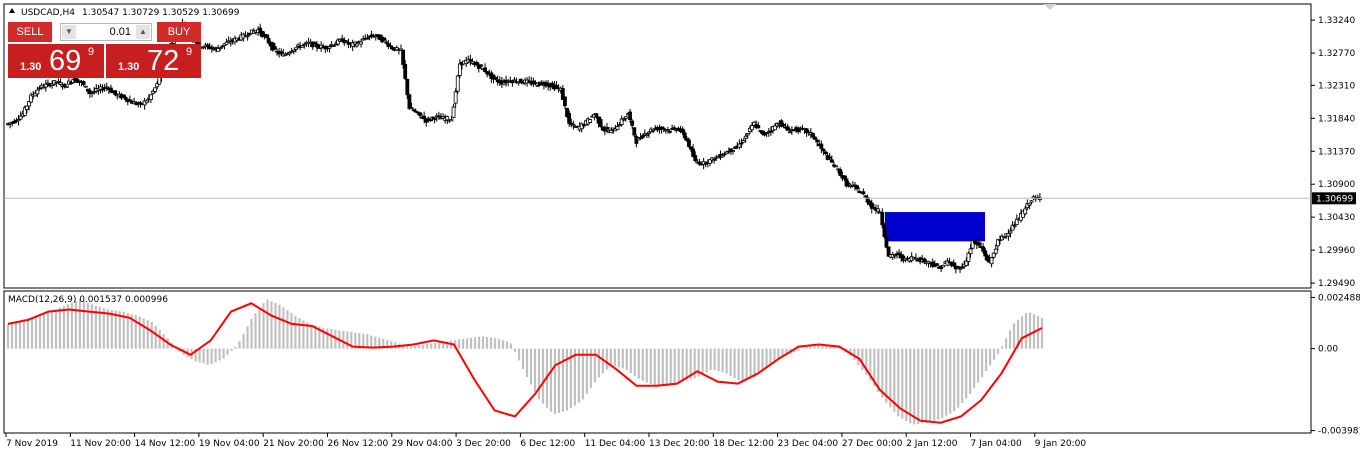 The image size is (1360, 460). I want to click on price-tick-label: 1.30900, so click(1336, 185).